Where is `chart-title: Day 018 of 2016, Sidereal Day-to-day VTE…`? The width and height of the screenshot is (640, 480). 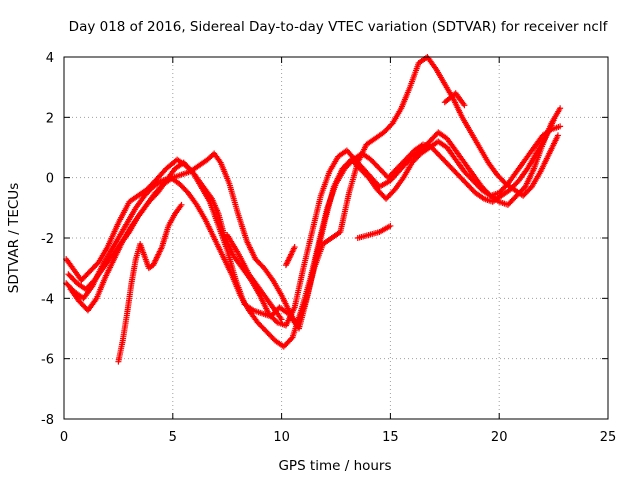
chart-title: Day 018 of 2016, Sidereal Day-to-day VTE… is located at coordinates (339, 27).